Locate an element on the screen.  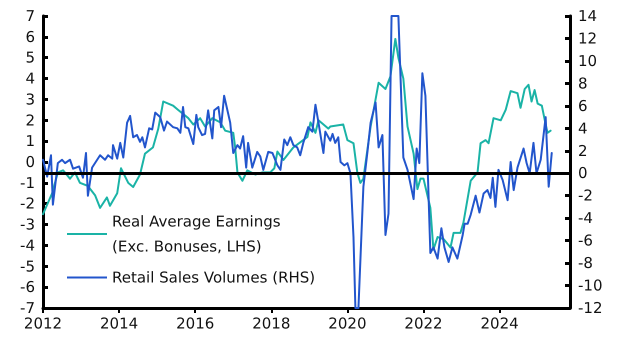
y-tick-label: -6 is located at coordinates (27, 287).